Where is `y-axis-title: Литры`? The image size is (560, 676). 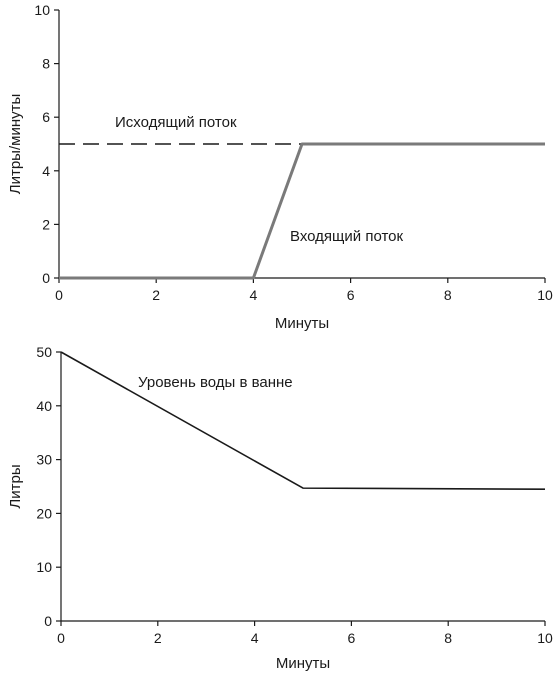
y-axis-title: Литры is located at coordinates (15, 486).